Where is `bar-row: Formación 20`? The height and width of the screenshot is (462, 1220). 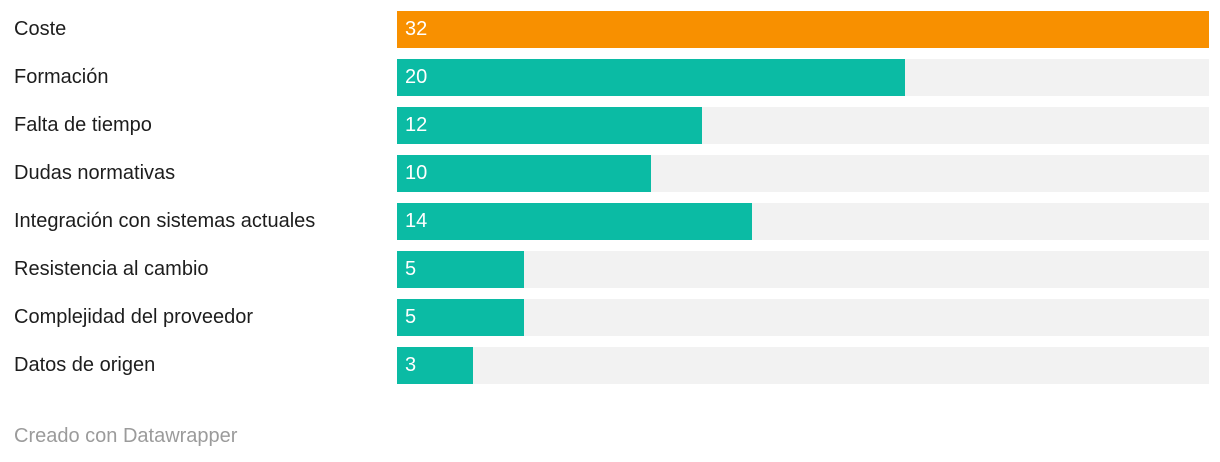 bar-row: Formación 20 is located at coordinates (610, 77).